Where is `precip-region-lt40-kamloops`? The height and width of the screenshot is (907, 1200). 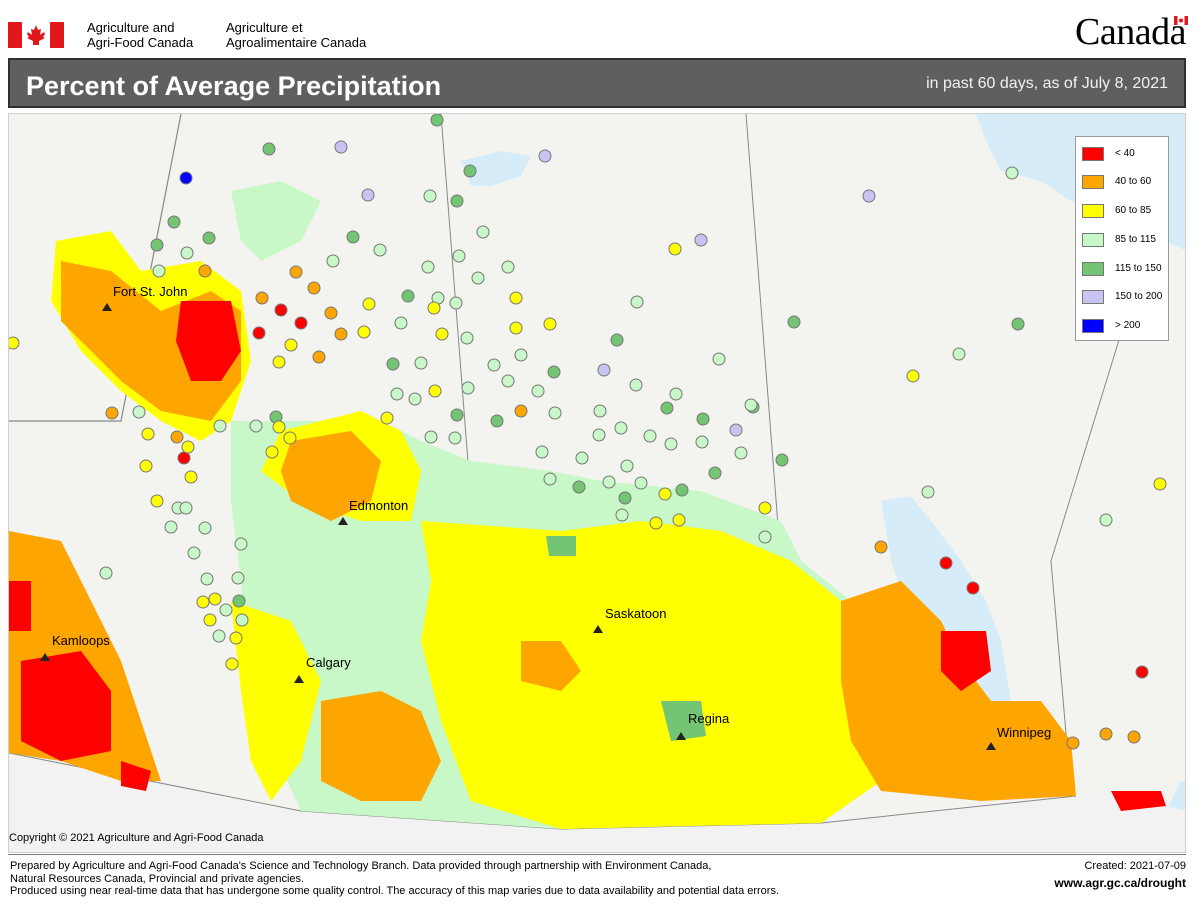 precip-region-lt40-kamloops is located at coordinates (66, 706).